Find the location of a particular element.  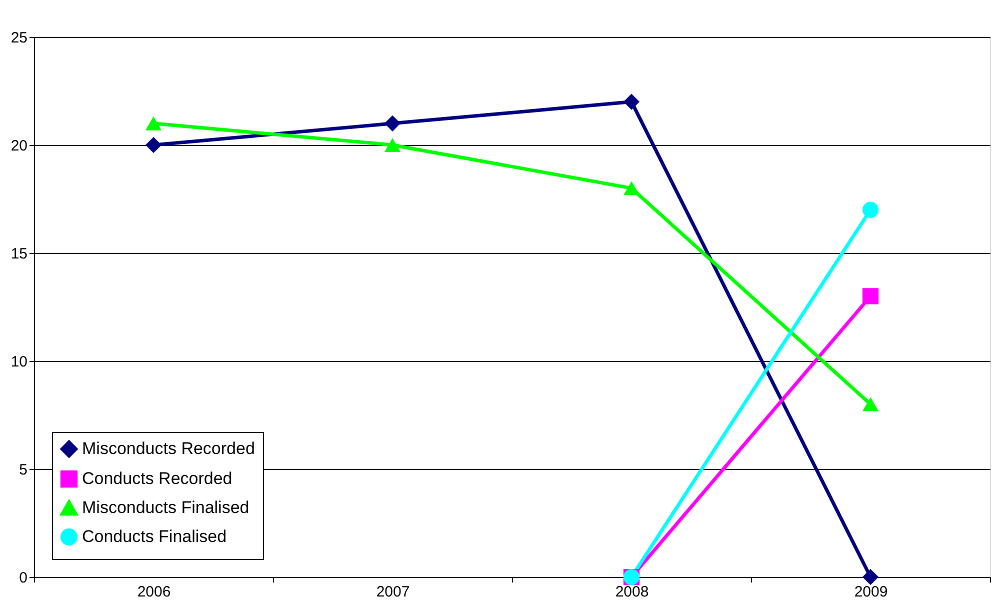

y-tick-label: 15 is located at coordinates (19, 254).